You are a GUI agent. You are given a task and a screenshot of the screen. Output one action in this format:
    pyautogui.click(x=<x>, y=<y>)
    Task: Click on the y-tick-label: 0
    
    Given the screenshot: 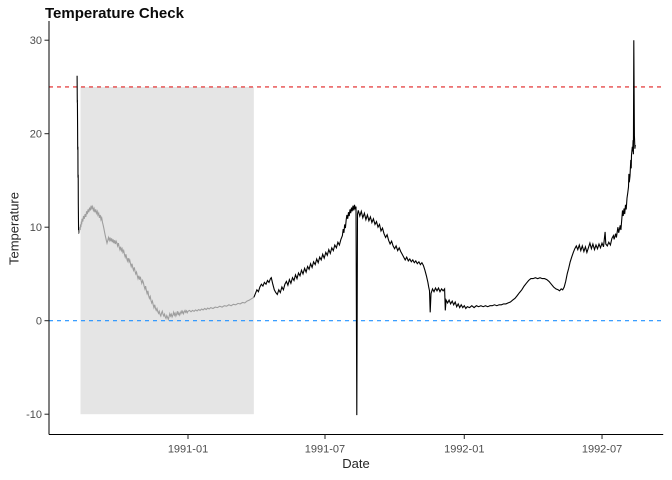 What is the action you would take?
    pyautogui.click(x=39, y=322)
    